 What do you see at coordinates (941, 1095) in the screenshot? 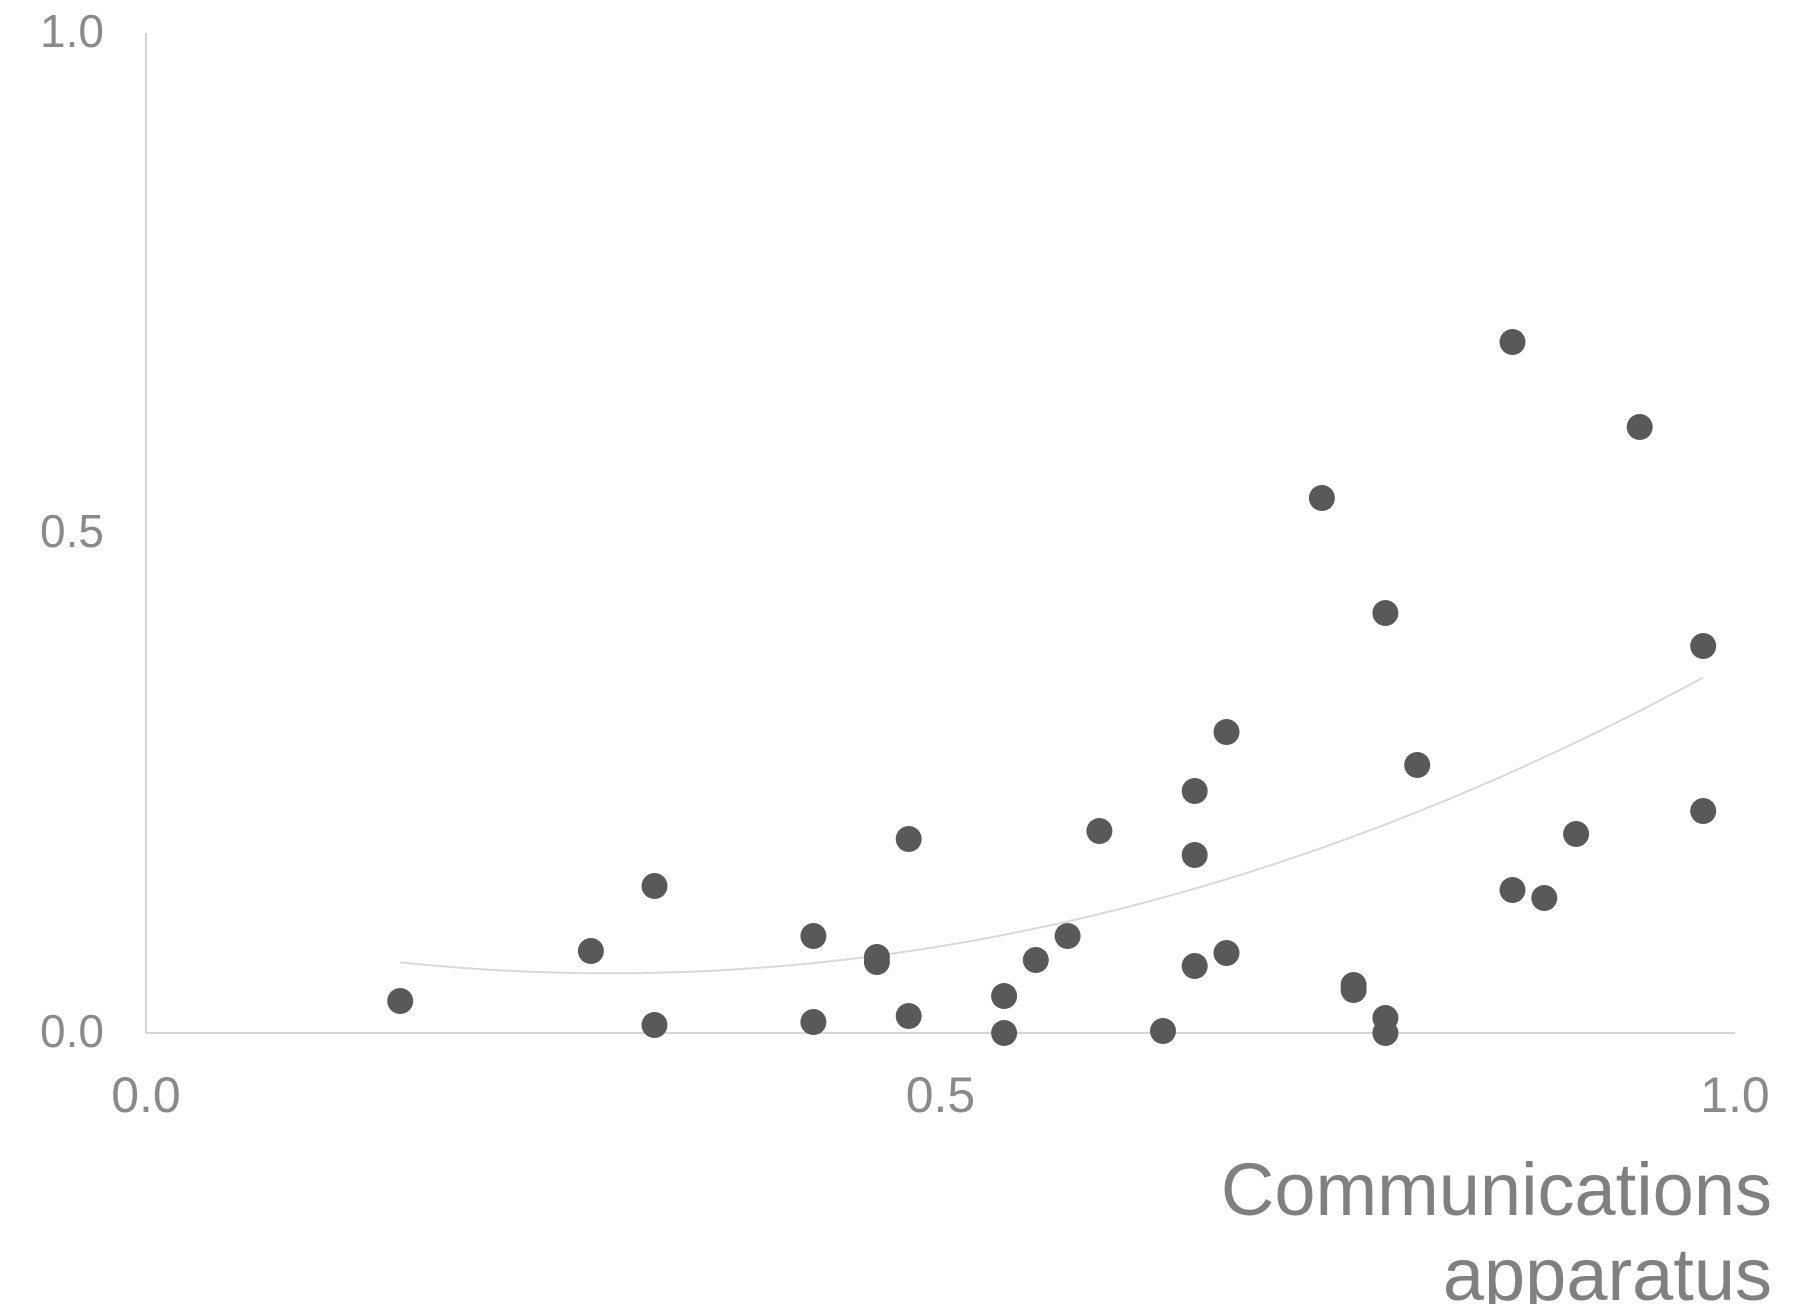
I see `x-tick-label: 0.5` at bounding box center [941, 1095].